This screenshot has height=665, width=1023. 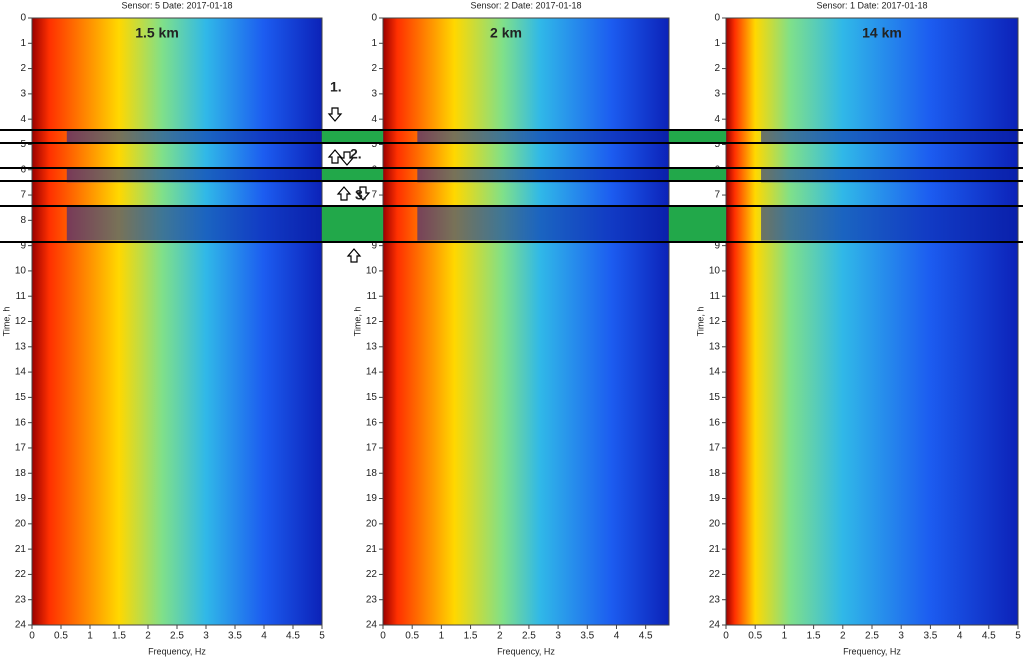 What do you see at coordinates (372, 321) in the screenshot?
I see `y-tick-label: 12` at bounding box center [372, 321].